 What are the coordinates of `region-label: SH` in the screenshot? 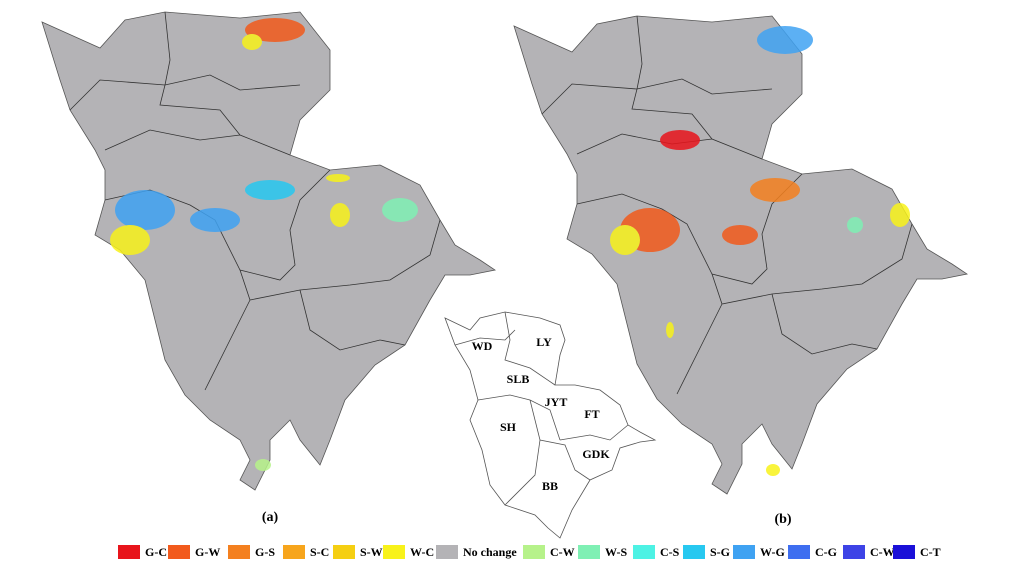 It's located at (508, 427).